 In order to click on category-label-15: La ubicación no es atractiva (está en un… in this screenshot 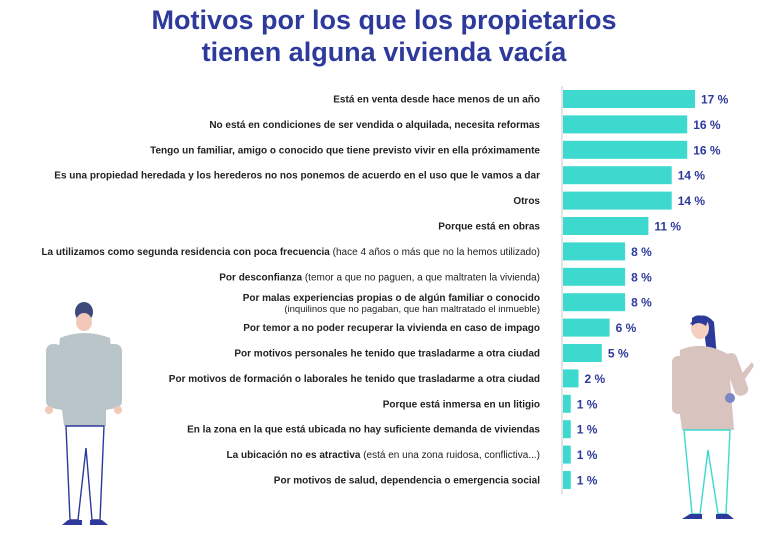, I will do `click(383, 455)`.